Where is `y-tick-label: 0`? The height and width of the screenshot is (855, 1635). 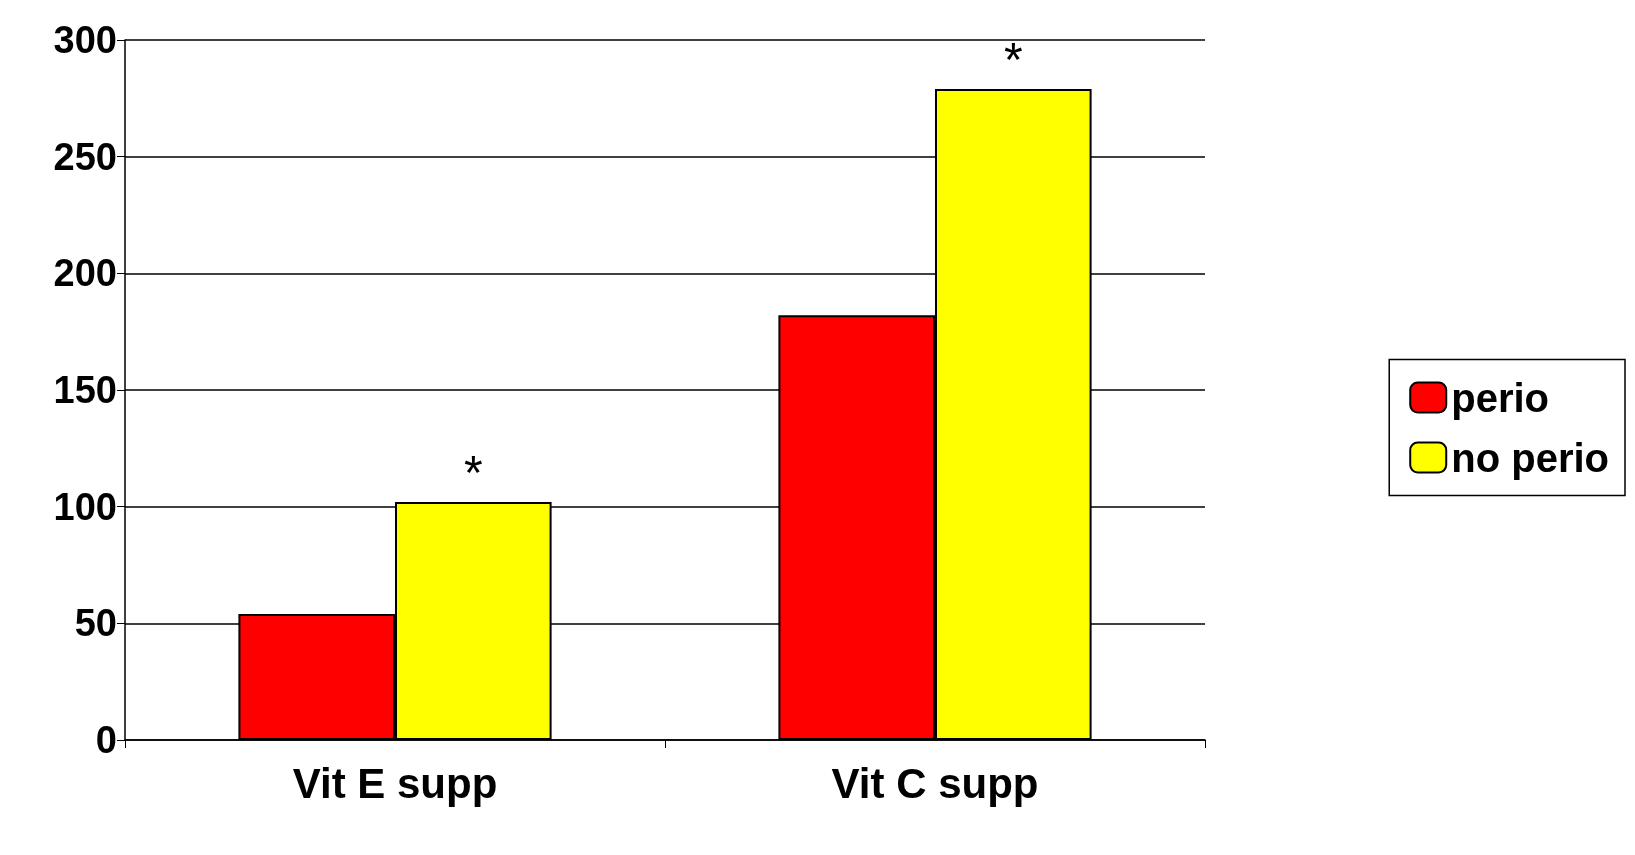
y-tick-label: 0 is located at coordinates (106, 740).